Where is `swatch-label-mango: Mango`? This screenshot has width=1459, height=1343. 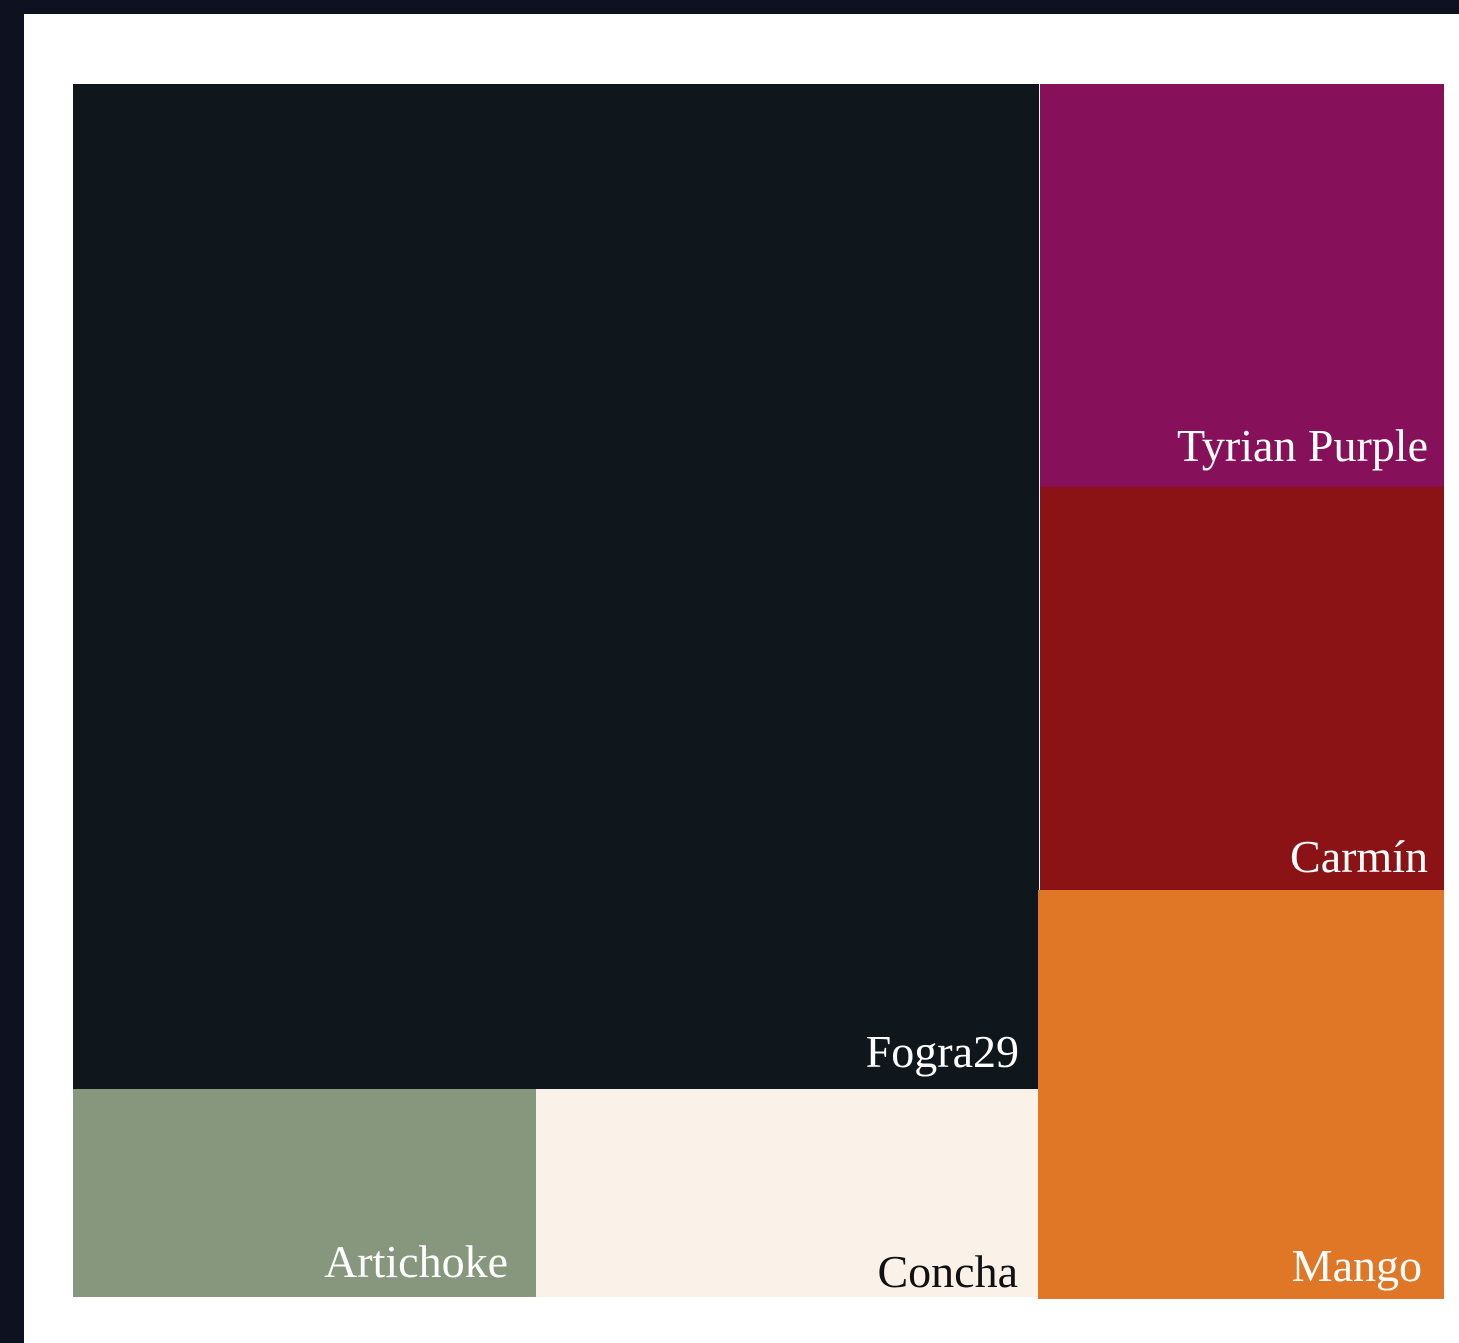
swatch-label-mango: Mango is located at coordinates (1356, 1265).